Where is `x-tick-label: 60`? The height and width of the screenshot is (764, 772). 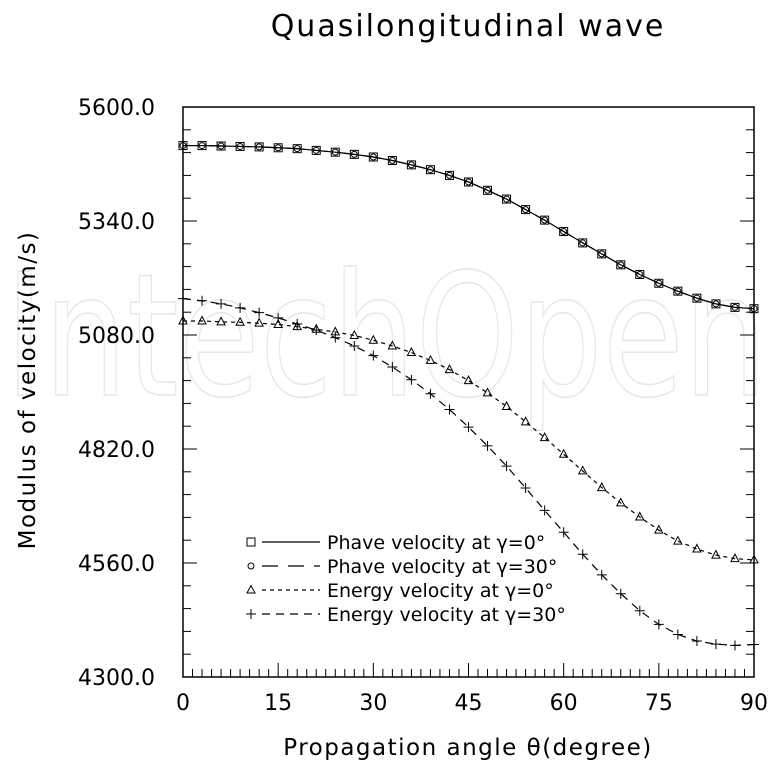 x-tick-label: 60 is located at coordinates (564, 703).